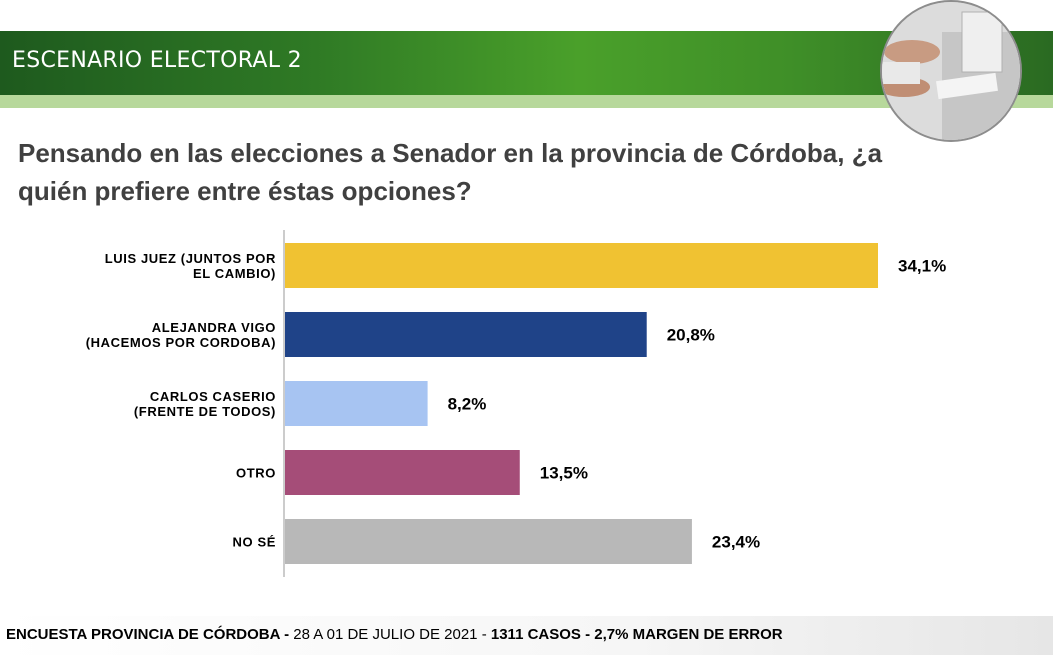  Describe the element at coordinates (564, 473) in the screenshot. I see `bar-value-label: 13,5%` at that location.